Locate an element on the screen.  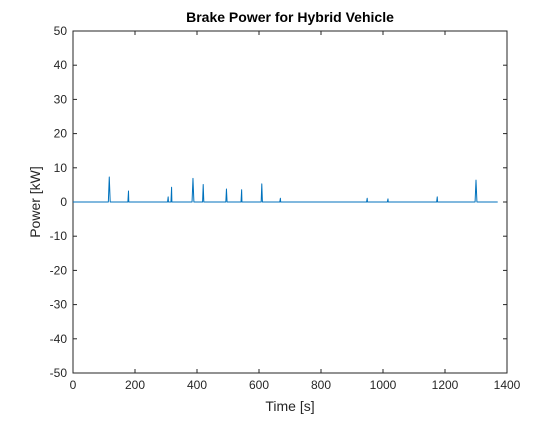
y-tick-label: -40 is located at coordinates (59, 339).